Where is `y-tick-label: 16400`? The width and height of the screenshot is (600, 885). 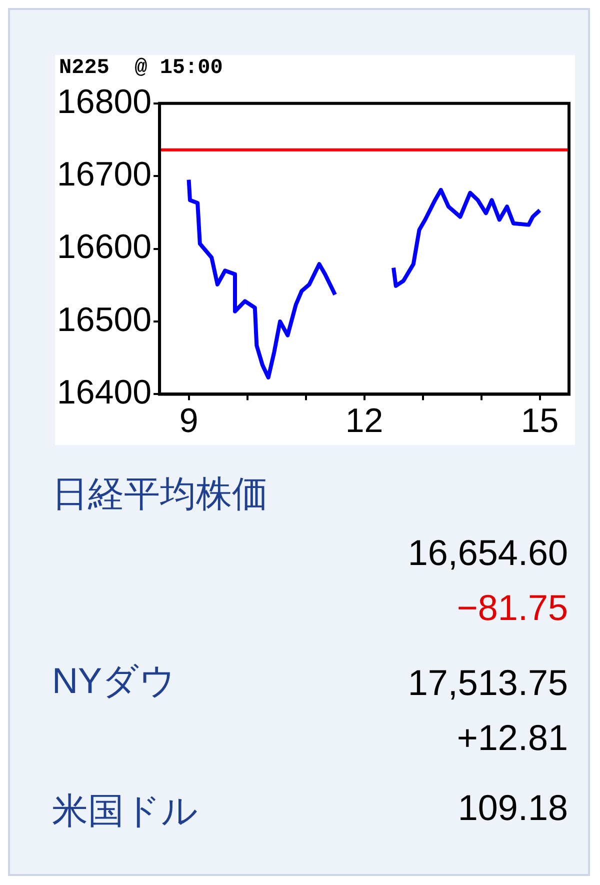 y-tick-label: 16400 is located at coordinates (104, 393).